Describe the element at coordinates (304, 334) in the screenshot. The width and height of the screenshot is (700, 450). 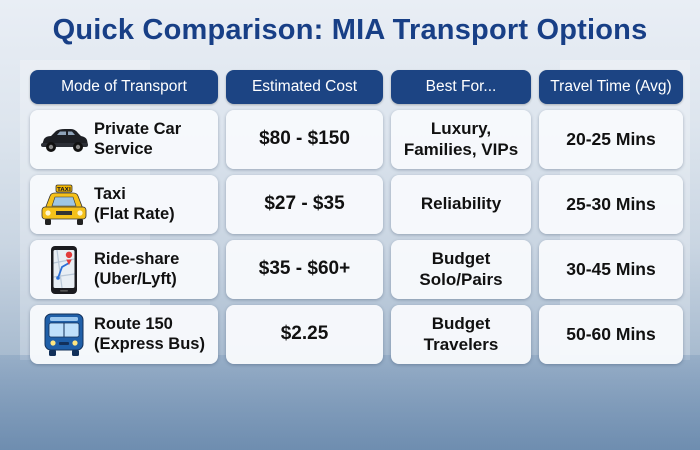
I see `cost-cell: $2.25` at that location.